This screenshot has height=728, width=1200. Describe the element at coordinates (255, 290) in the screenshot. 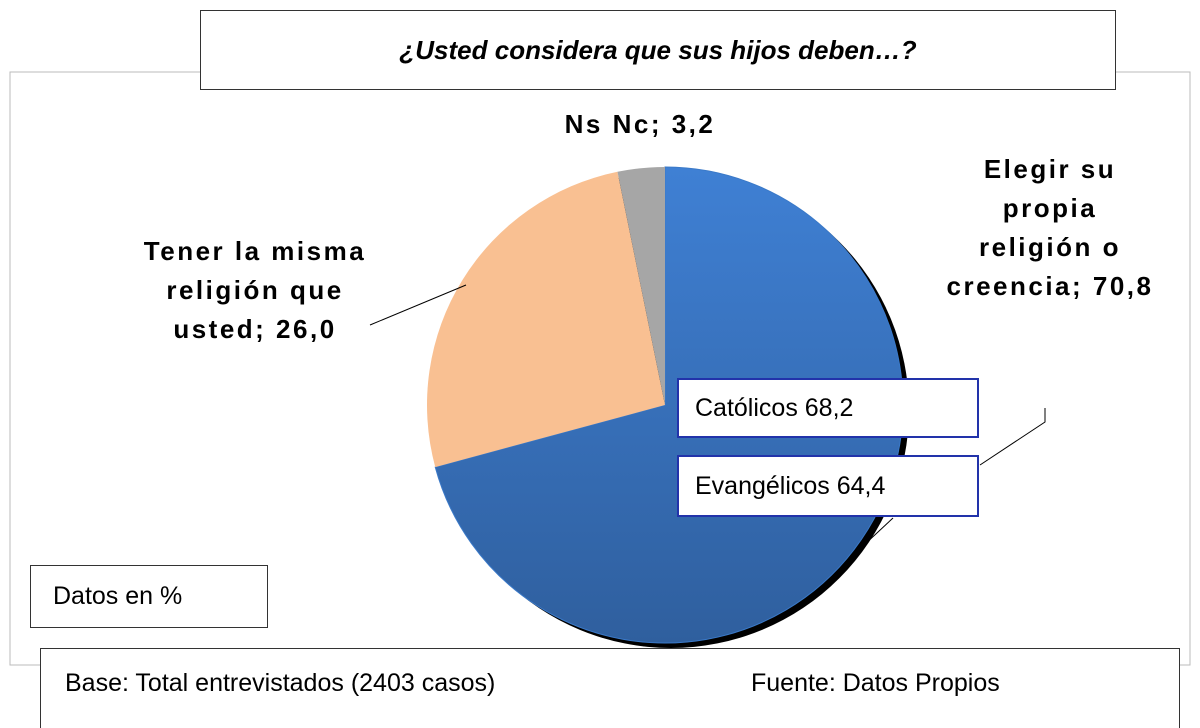

I see `data-label: Tener la misma religión que usted; 26,0` at that location.